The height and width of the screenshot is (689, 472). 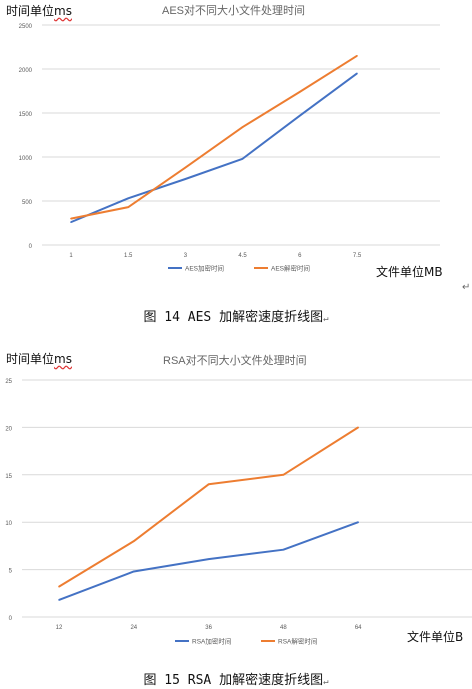 I want to click on y-tick-label: 500, so click(x=27, y=203).